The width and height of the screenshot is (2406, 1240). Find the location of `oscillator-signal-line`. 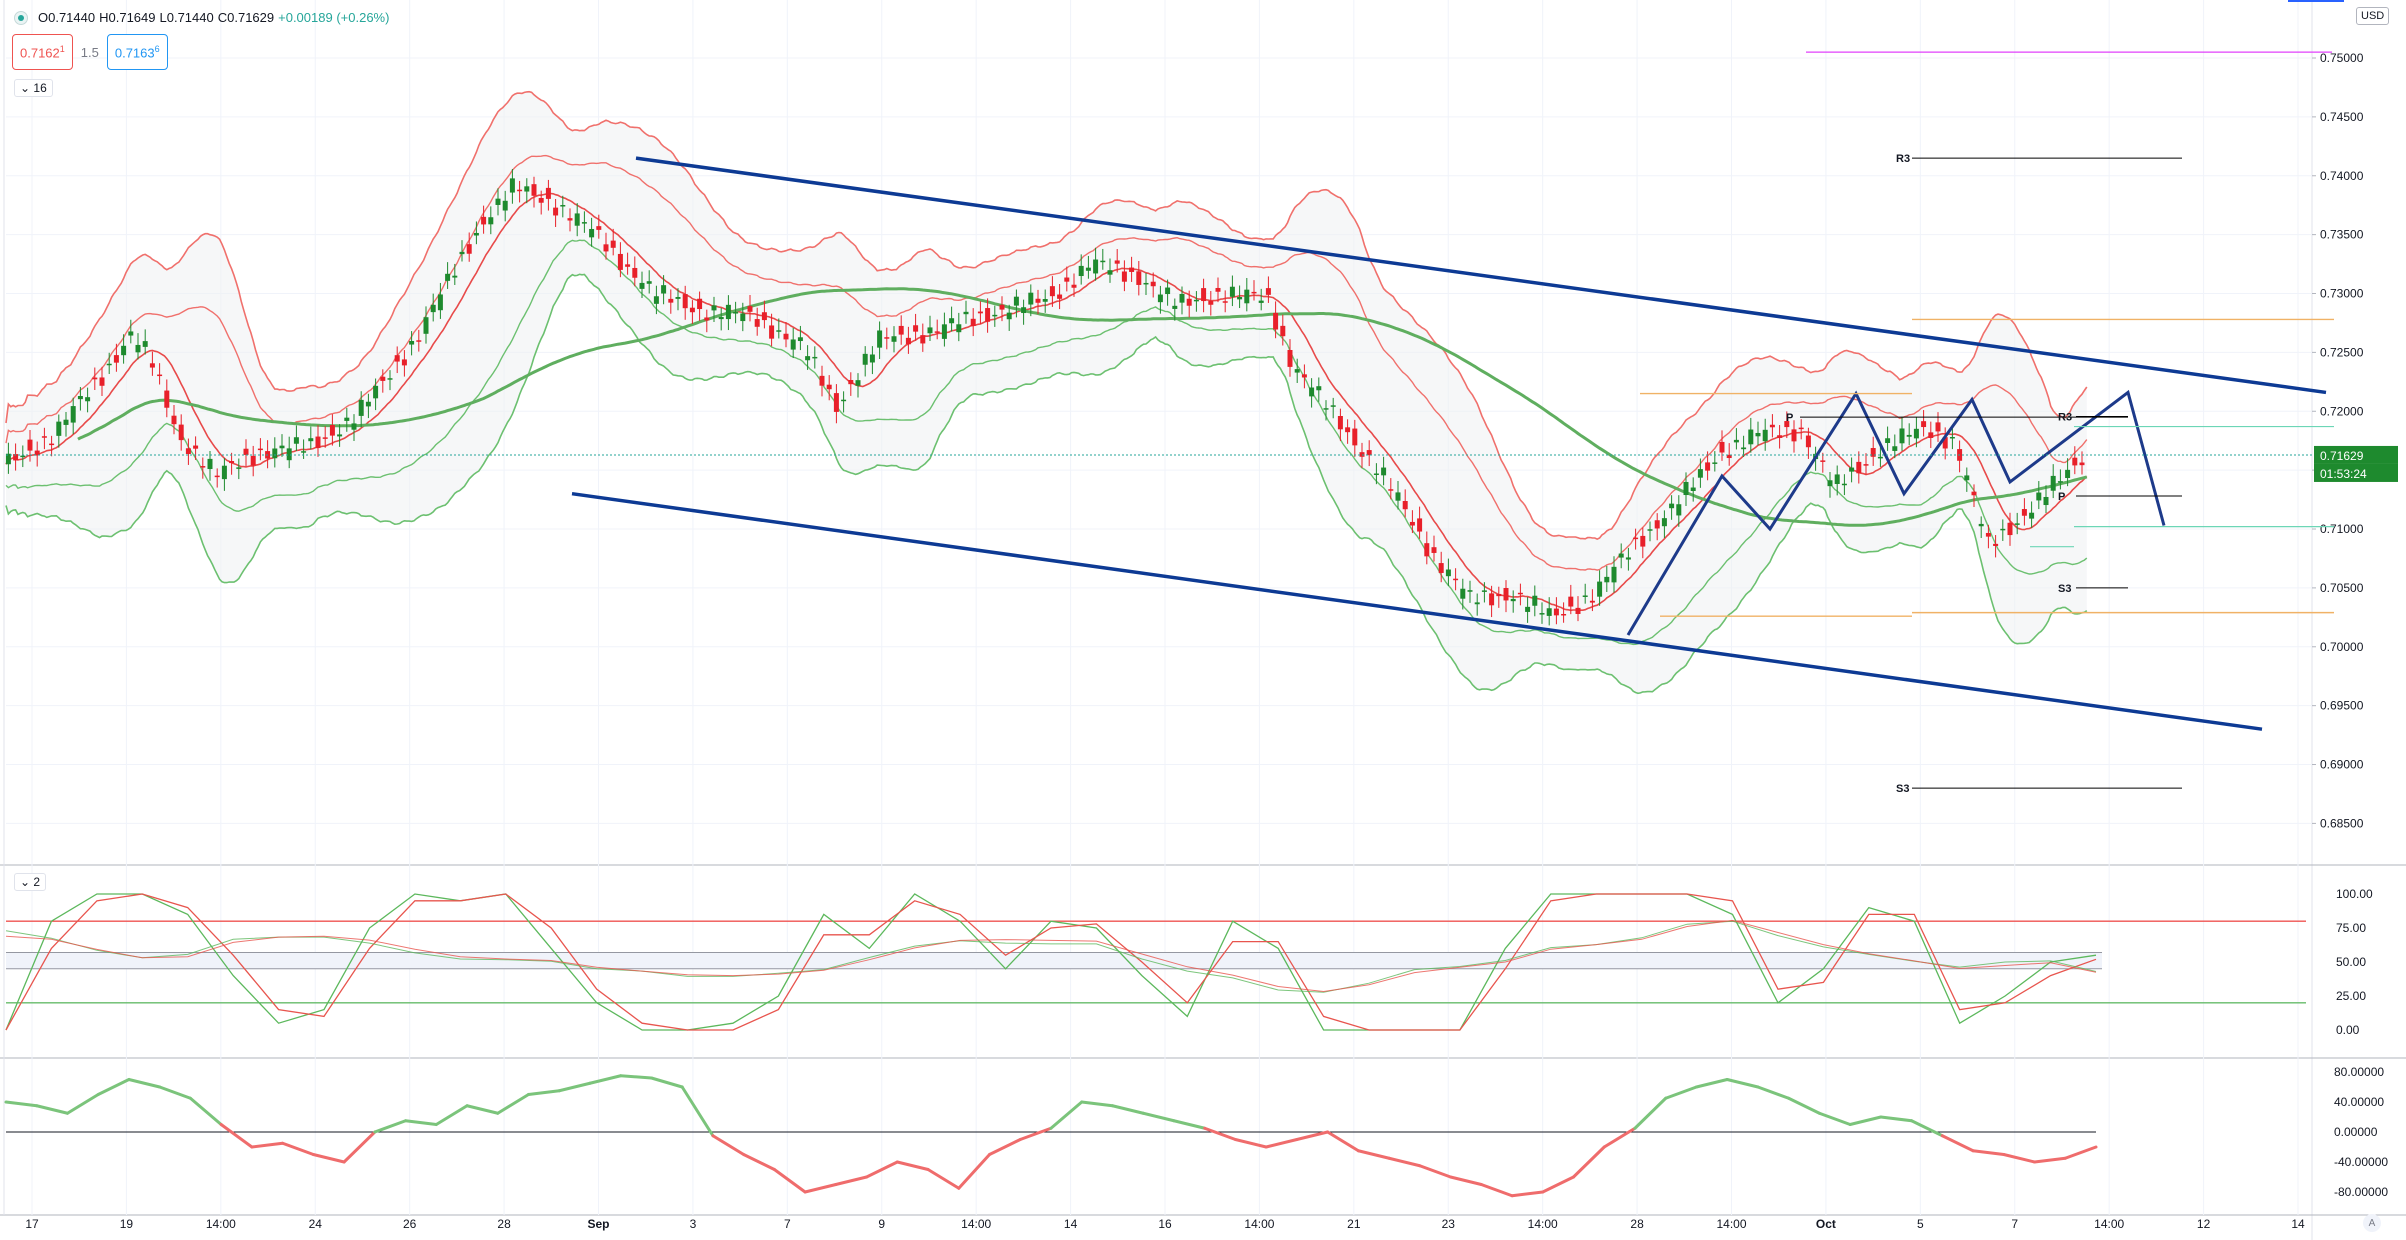

oscillator-signal-line is located at coordinates (1051, 956).